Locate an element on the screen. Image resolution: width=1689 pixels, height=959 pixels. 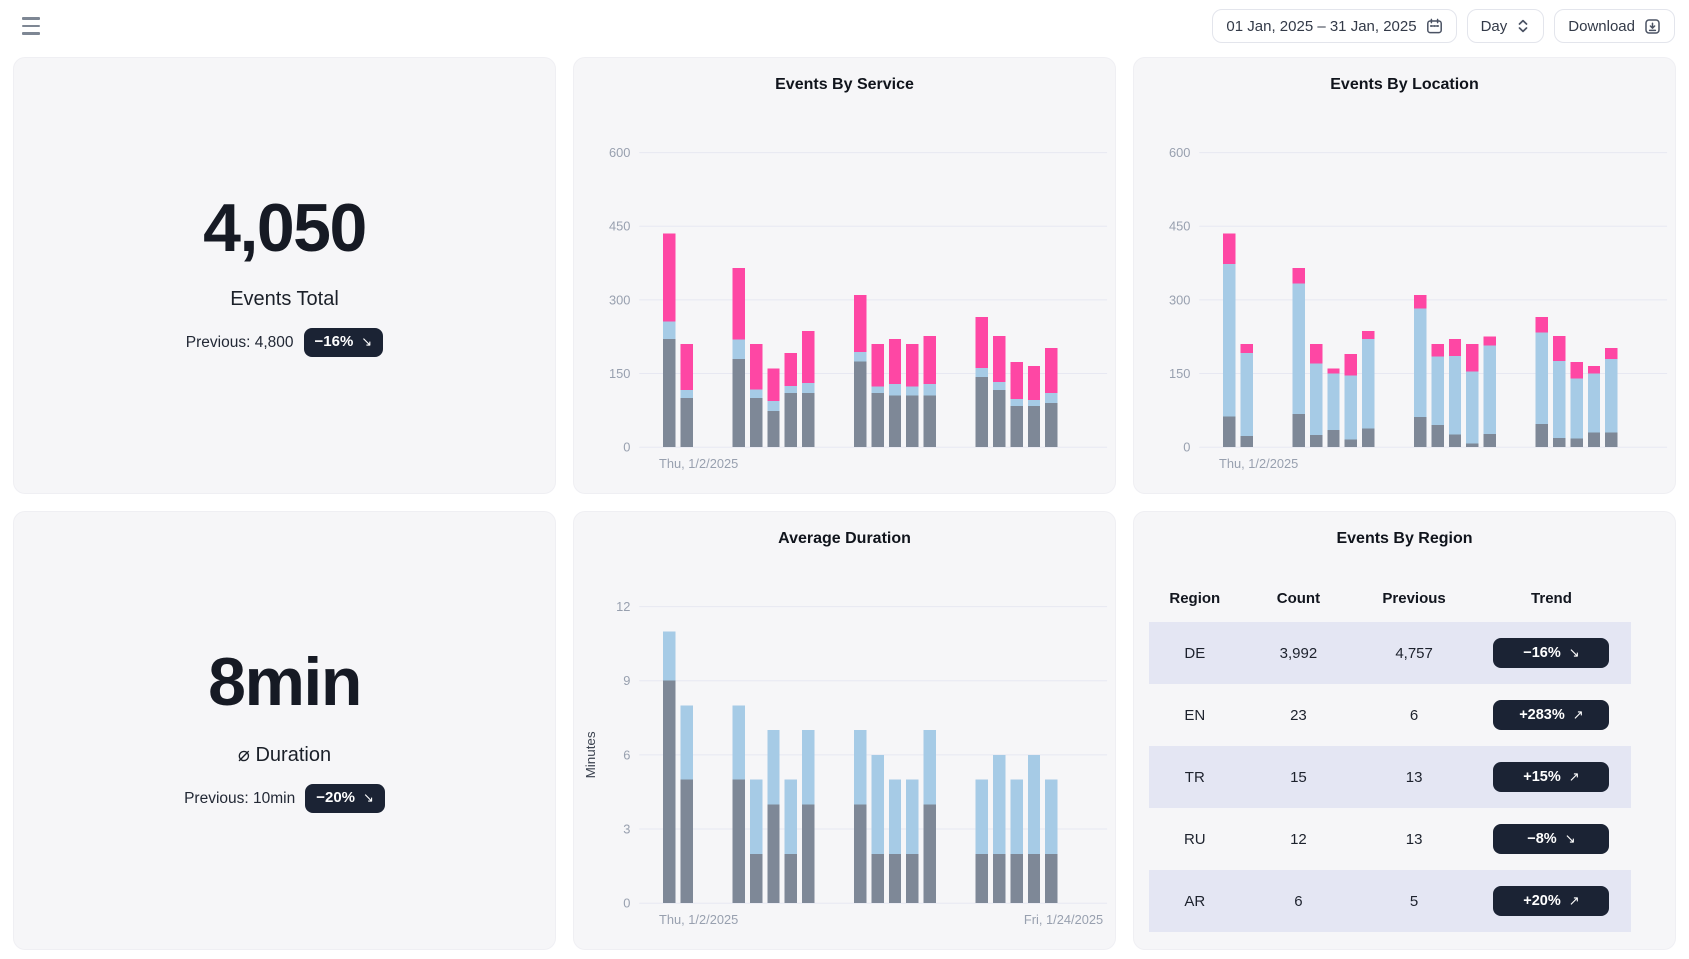
menu-button is located at coordinates (31, 26).